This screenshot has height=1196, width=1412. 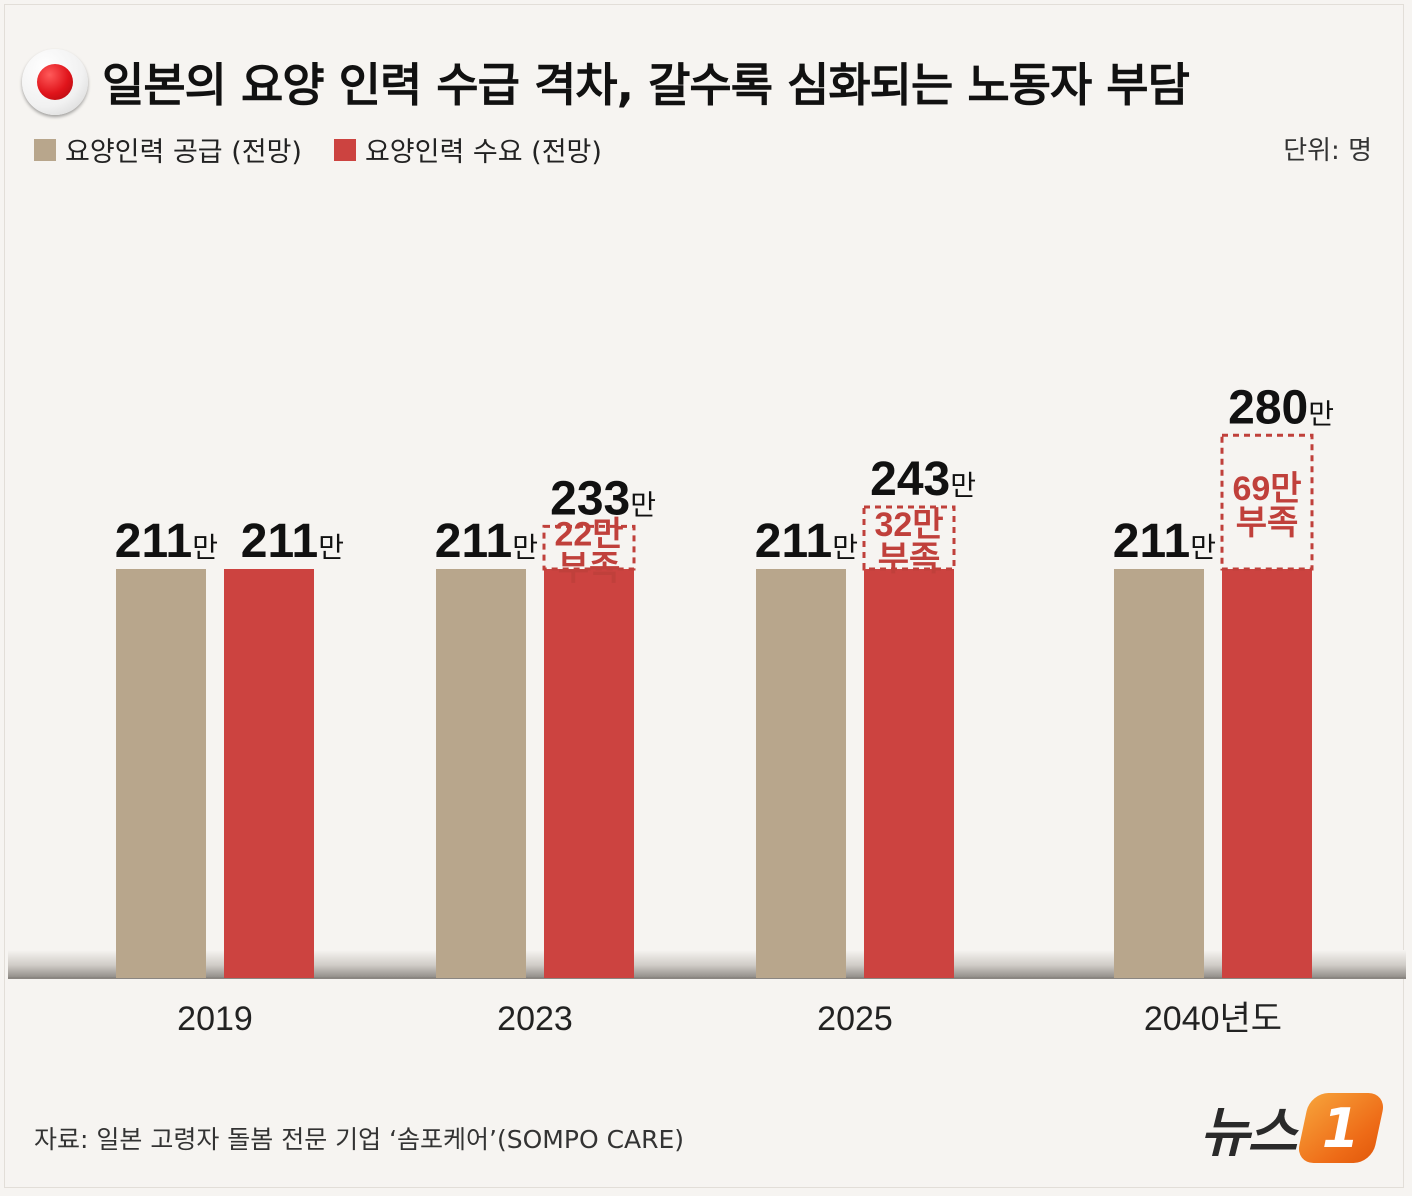 I want to click on logo-badge-number: 1, so click(x=1341, y=1127).